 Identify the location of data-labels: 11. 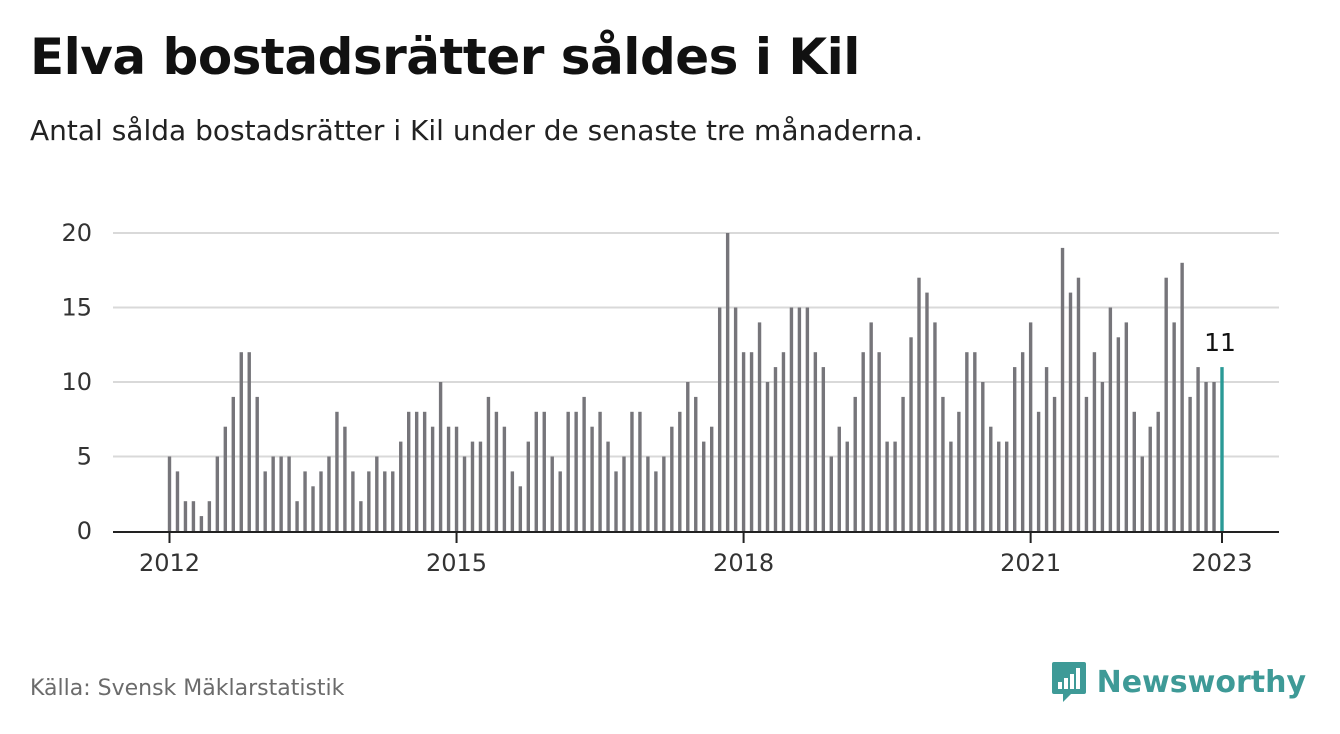
(1220, 342).